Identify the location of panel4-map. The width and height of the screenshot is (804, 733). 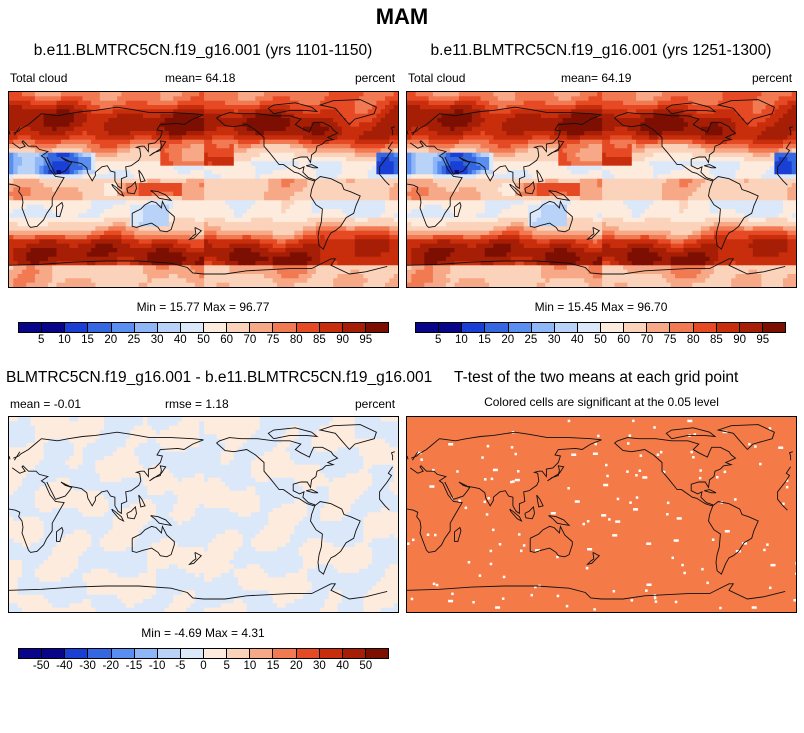
(601, 514).